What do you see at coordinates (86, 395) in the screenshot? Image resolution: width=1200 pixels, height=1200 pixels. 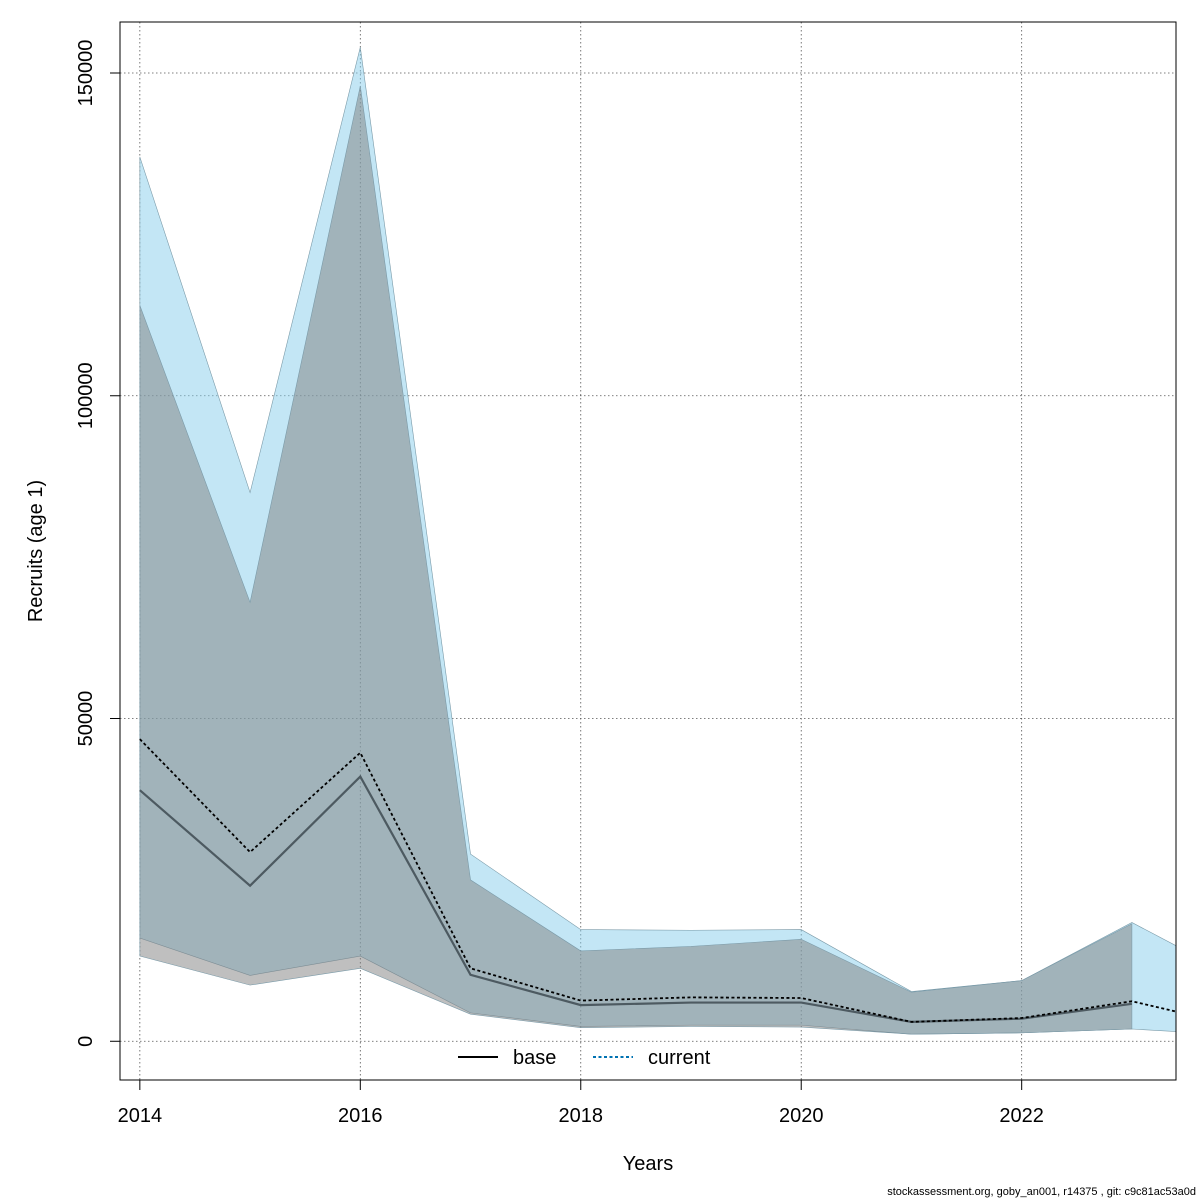 I see `y-tick-label-100000: 100000` at bounding box center [86, 395].